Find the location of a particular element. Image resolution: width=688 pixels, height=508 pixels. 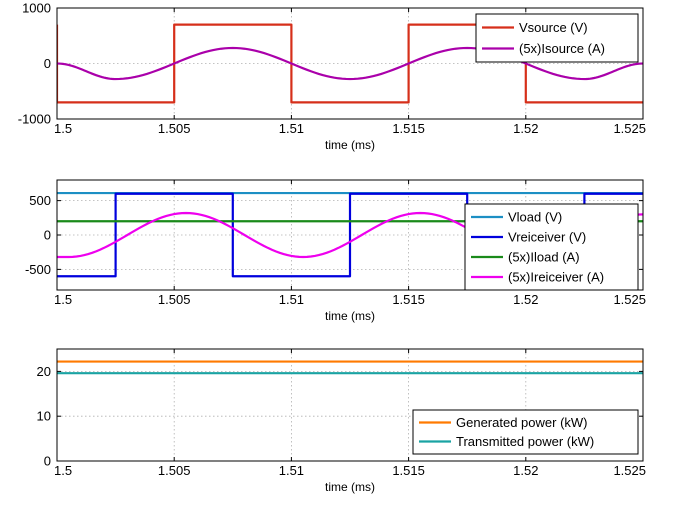

legend-entry: (5x)Ireiceiver (A) is located at coordinates (556, 277).